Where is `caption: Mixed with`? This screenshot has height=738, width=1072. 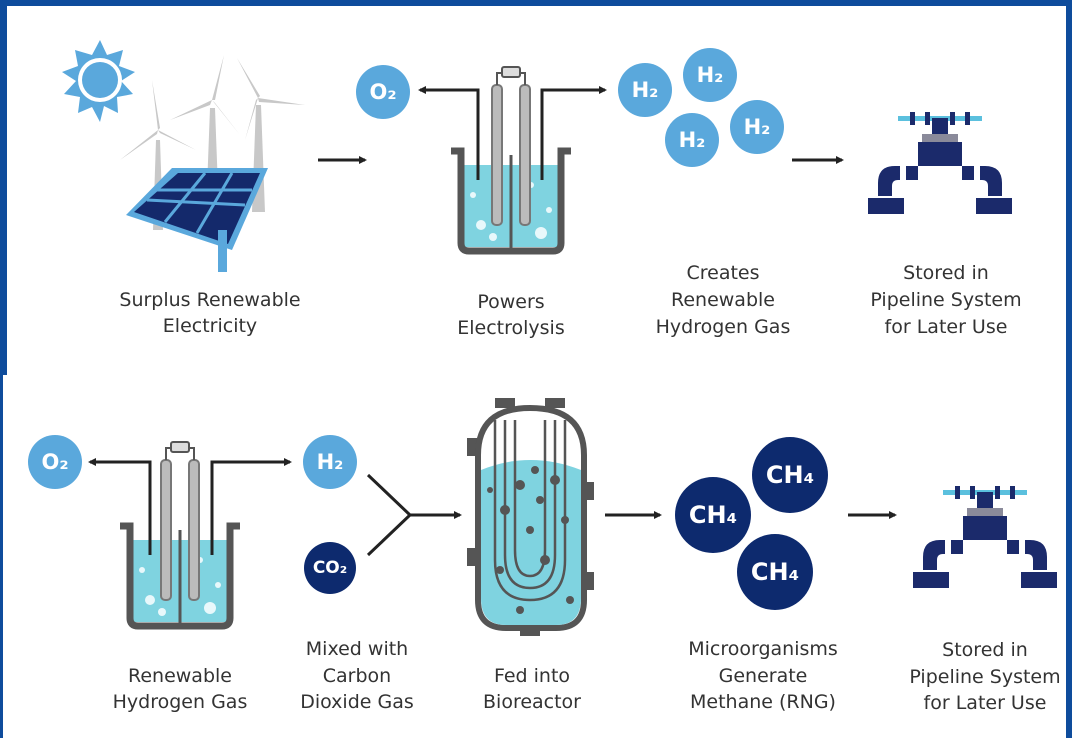
caption: Mixed with is located at coordinates (357, 649).